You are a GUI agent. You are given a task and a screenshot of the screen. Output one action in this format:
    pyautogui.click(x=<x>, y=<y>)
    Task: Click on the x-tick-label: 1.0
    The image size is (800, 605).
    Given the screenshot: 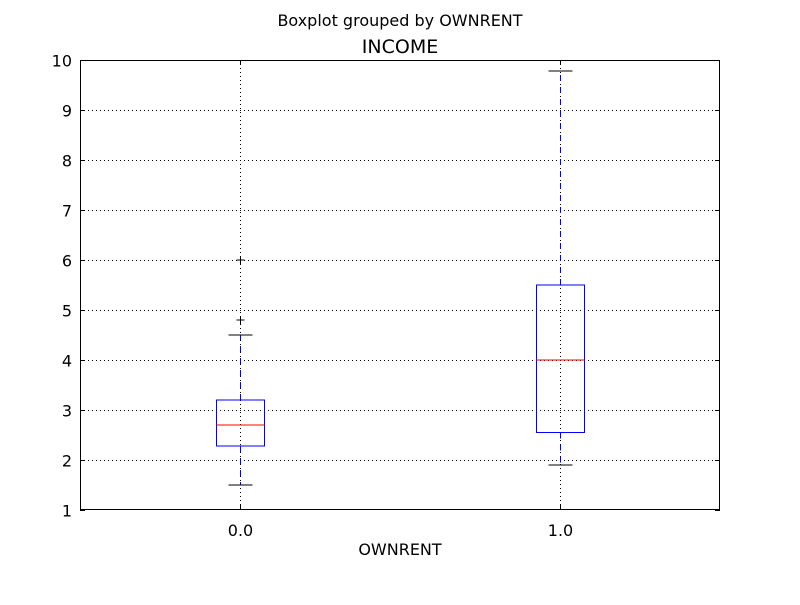 What is the action you would take?
    pyautogui.click(x=560, y=530)
    